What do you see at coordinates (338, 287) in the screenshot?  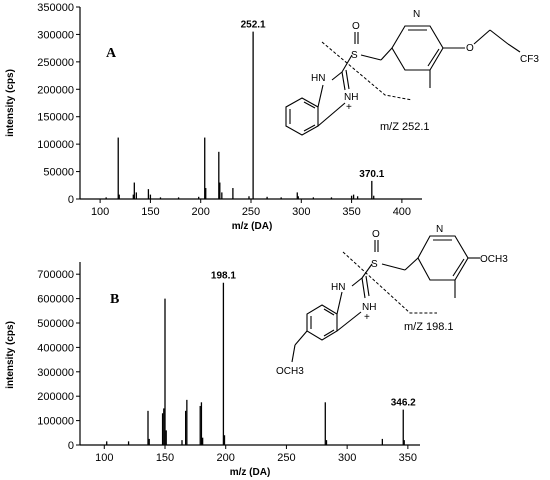 I see `panel-b-hn-label: HN` at bounding box center [338, 287].